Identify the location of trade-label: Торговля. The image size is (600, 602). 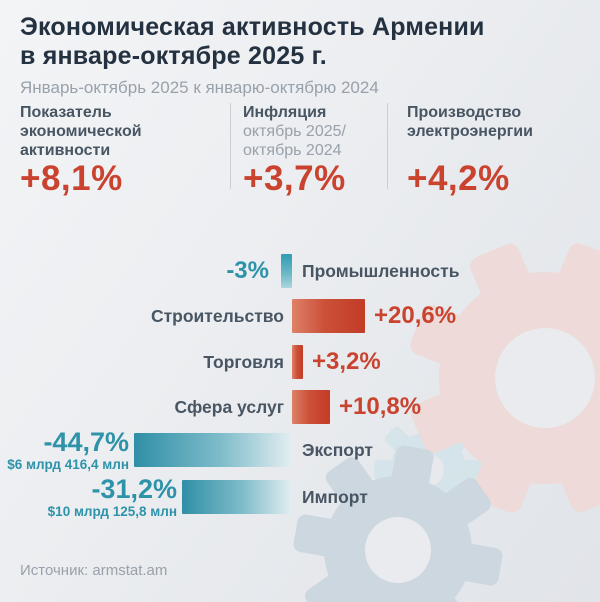
(243, 362).